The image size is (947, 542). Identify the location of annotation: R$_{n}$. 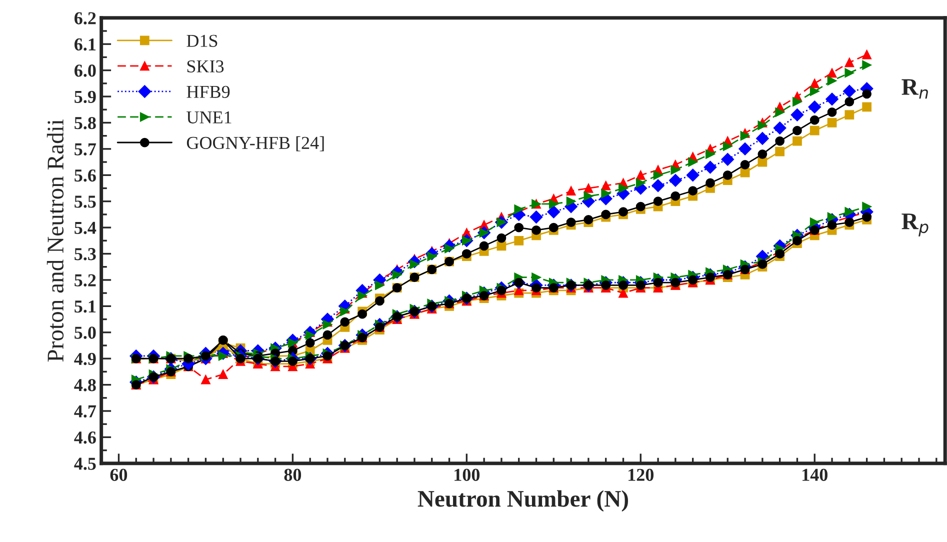
(915, 89).